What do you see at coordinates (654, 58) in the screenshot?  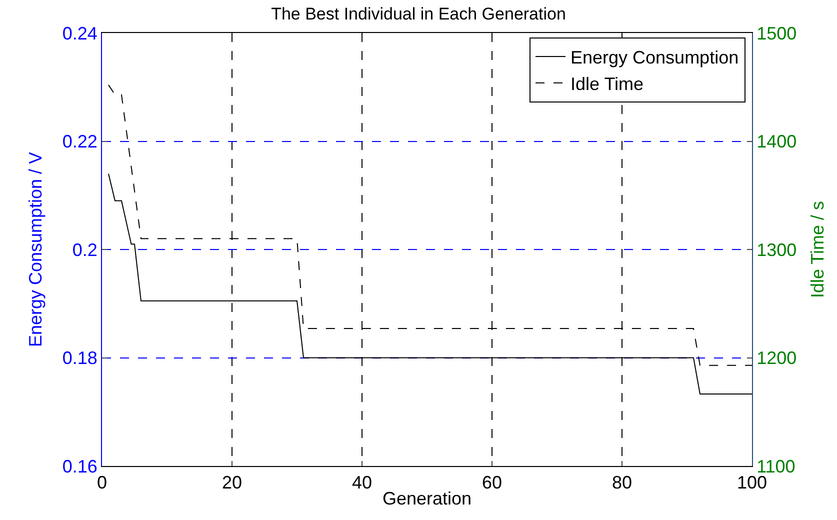 I see `legend-label: Energy Consumption` at bounding box center [654, 58].